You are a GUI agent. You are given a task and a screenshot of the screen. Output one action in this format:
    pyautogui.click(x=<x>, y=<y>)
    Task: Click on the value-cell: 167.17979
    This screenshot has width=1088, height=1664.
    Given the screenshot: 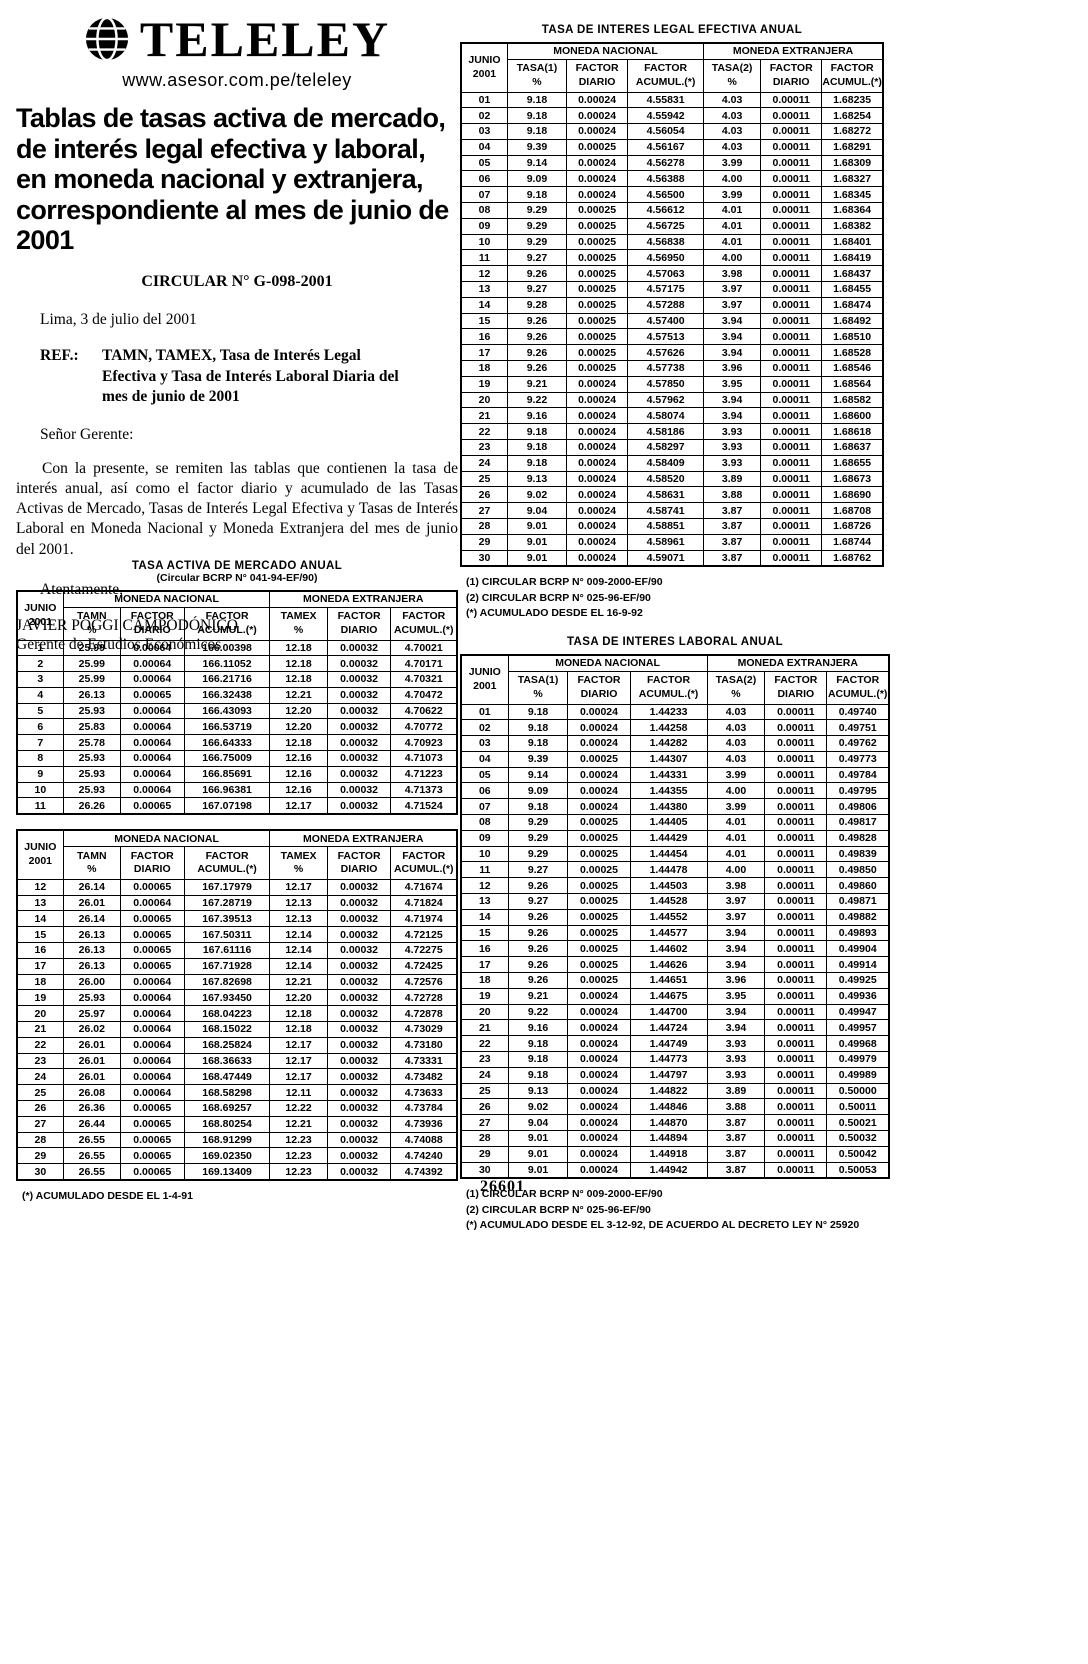 What is the action you would take?
    pyautogui.click(x=227, y=887)
    